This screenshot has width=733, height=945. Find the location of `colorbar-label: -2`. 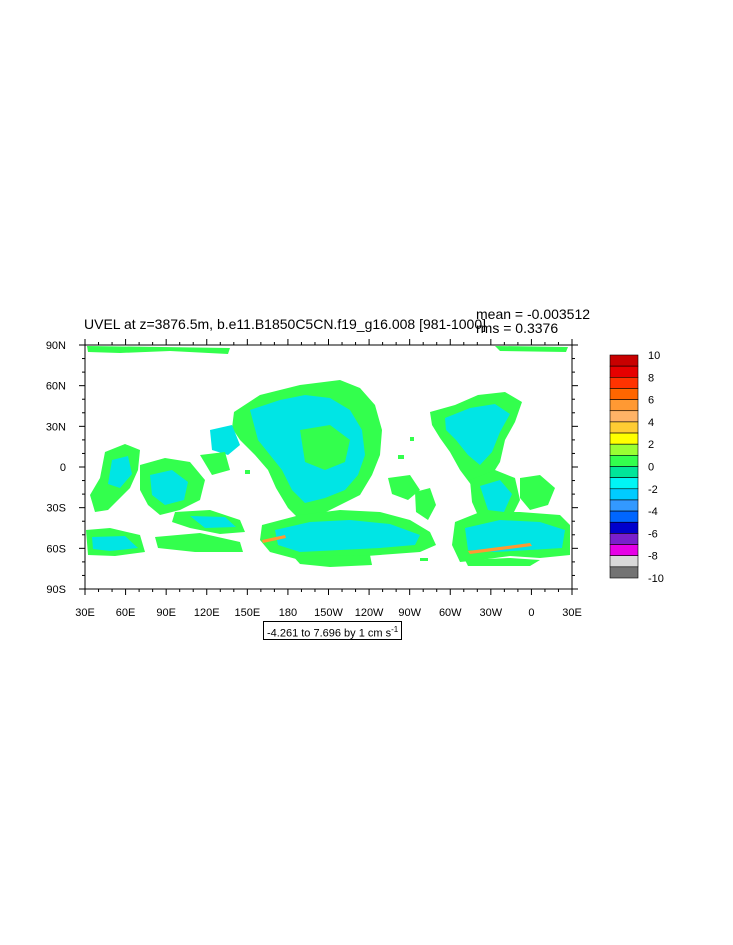

colorbar-label: -2 is located at coordinates (653, 490).